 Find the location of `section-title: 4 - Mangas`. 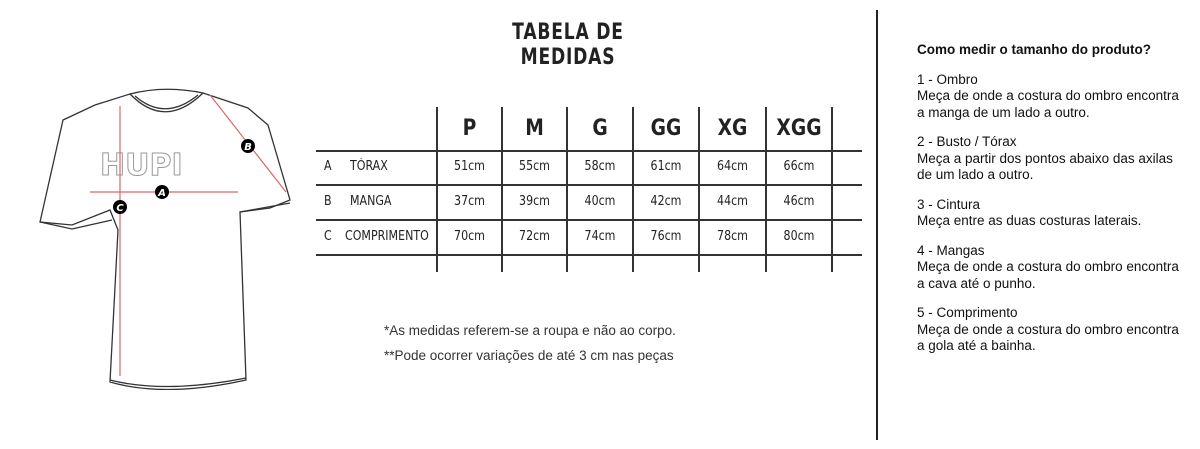

section-title: 4 - Mangas is located at coordinates (951, 250).